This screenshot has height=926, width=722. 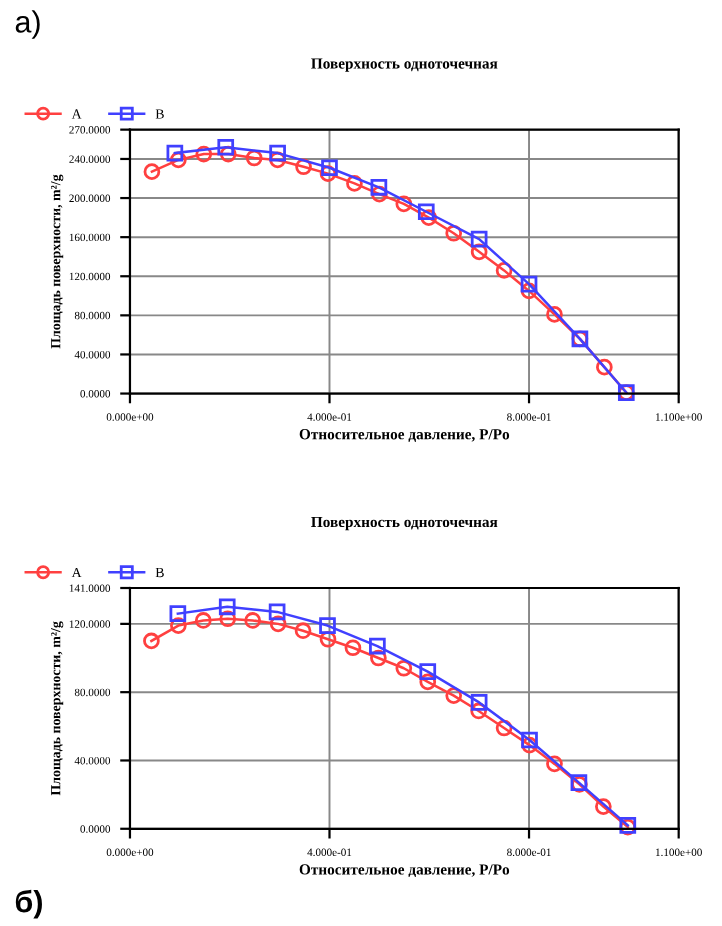 I want to click on text: б), so click(x=28, y=904).